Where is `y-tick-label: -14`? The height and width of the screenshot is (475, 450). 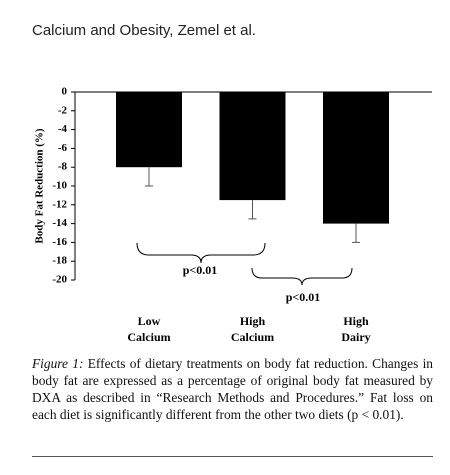
y-tick-label: -14 is located at coordinates (59, 223).